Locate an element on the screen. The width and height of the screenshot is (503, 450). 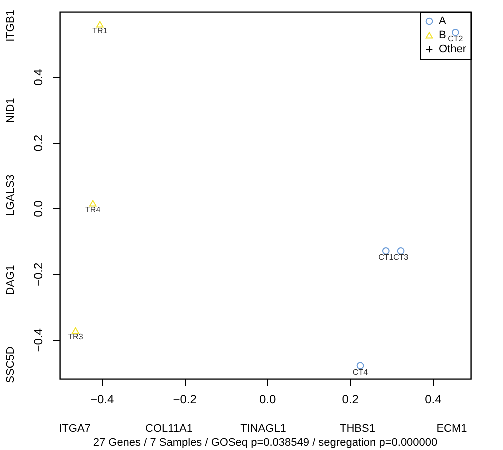
x-tick-label: 0.0 is located at coordinates (268, 399).